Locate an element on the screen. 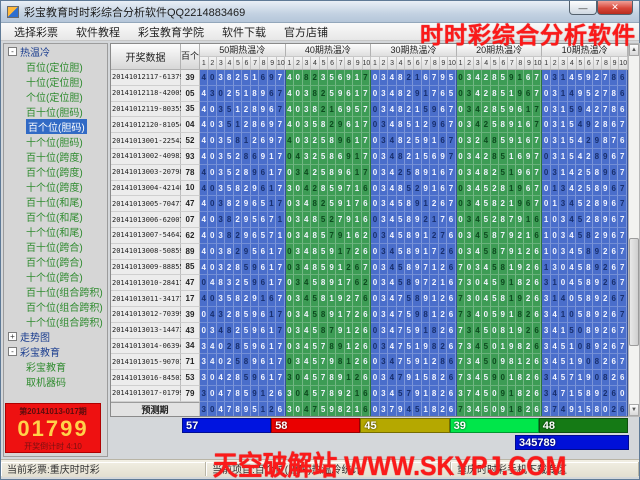 The height and width of the screenshot is (480, 640). tree-item-16: 十个位(跨合) is located at coordinates (55, 276).